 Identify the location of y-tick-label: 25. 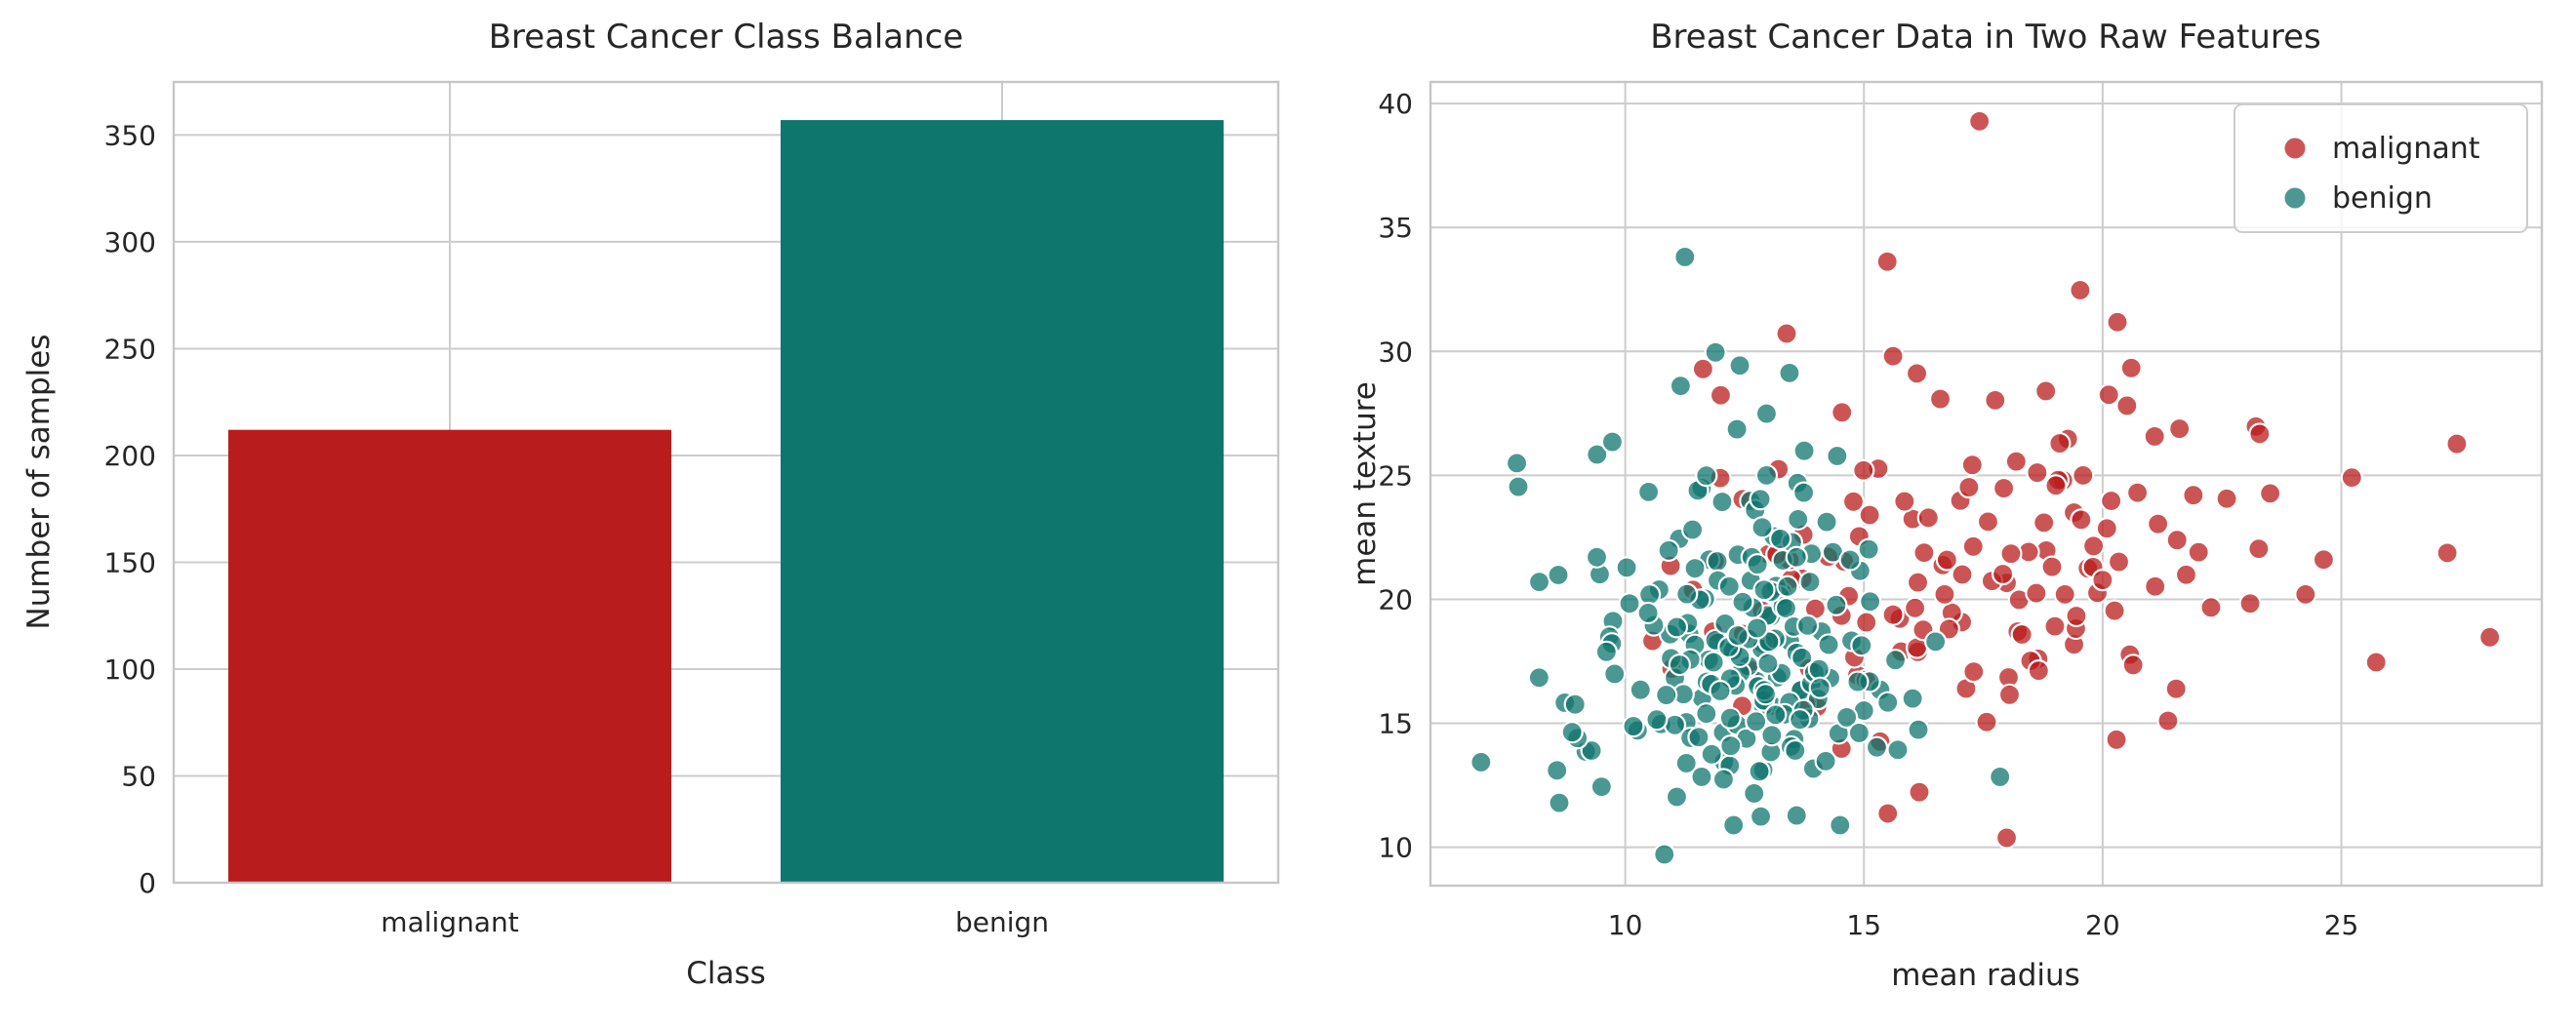
(1395, 475).